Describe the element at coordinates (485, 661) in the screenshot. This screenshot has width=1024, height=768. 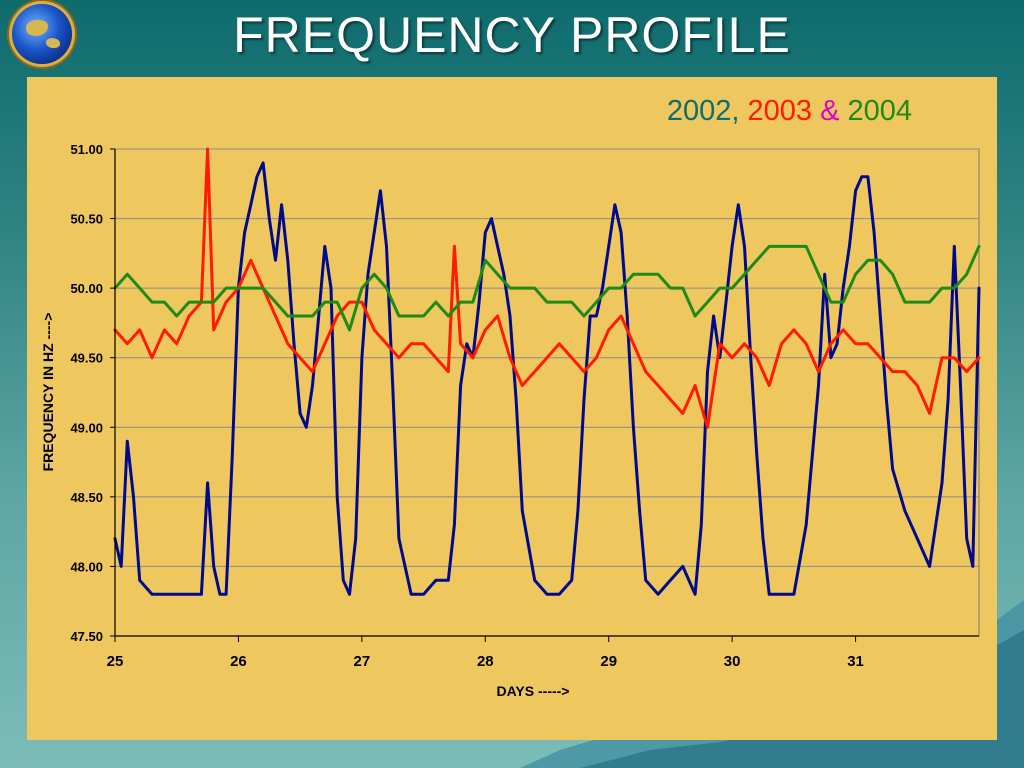
I see `x-tick-label: 28` at that location.